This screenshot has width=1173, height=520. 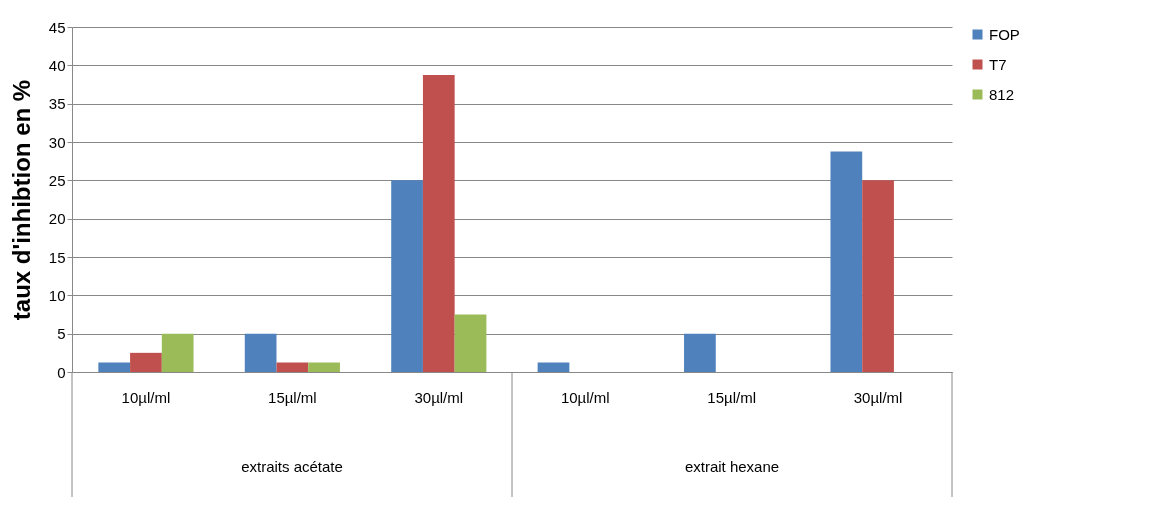 I want to click on y-tick-label: 25, so click(x=57, y=180).